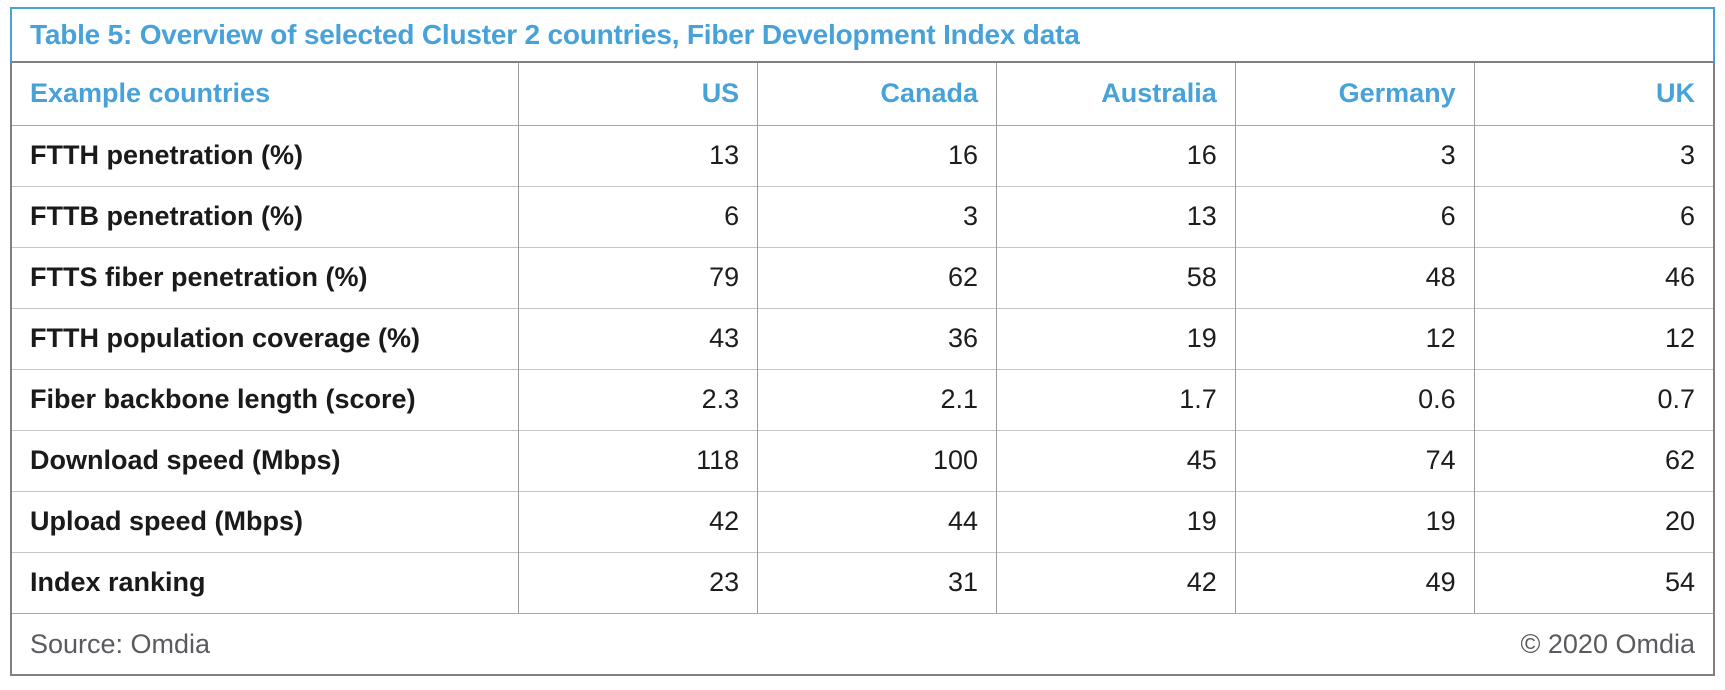 This screenshot has width=1725, height=690. I want to click on cell-value: 31, so click(877, 582).